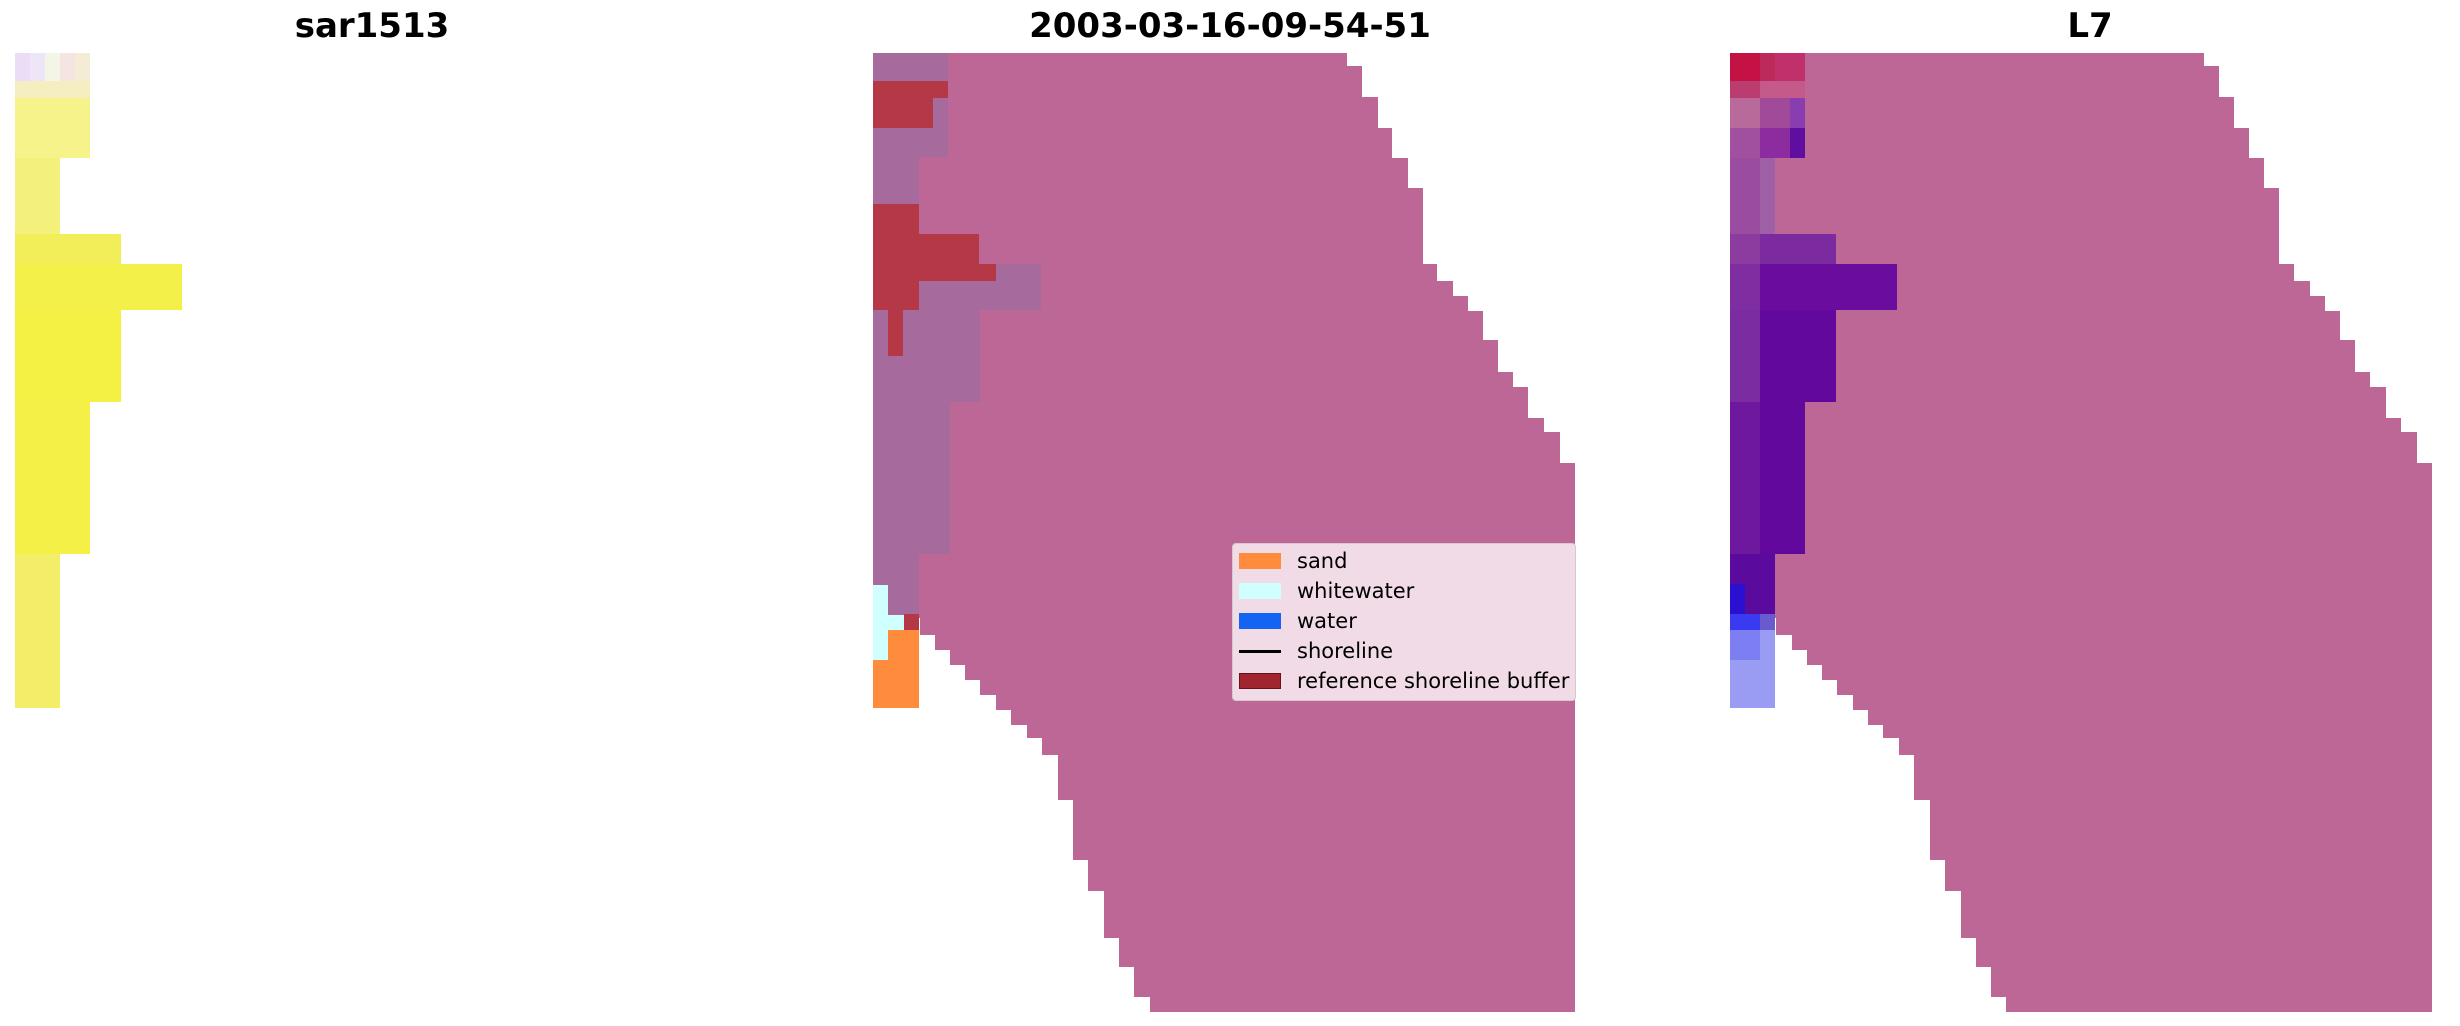 This screenshot has height=1026, width=2460. I want to click on panel-title-rgb: sar1513, so click(372, 26).